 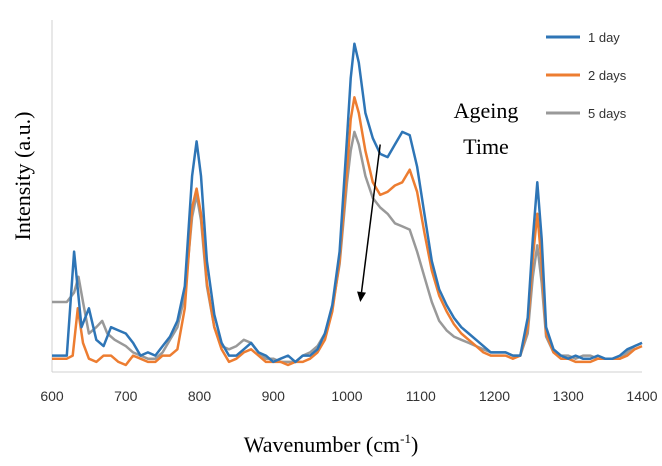 I want to click on x-tick-label: 700, so click(x=126, y=396).